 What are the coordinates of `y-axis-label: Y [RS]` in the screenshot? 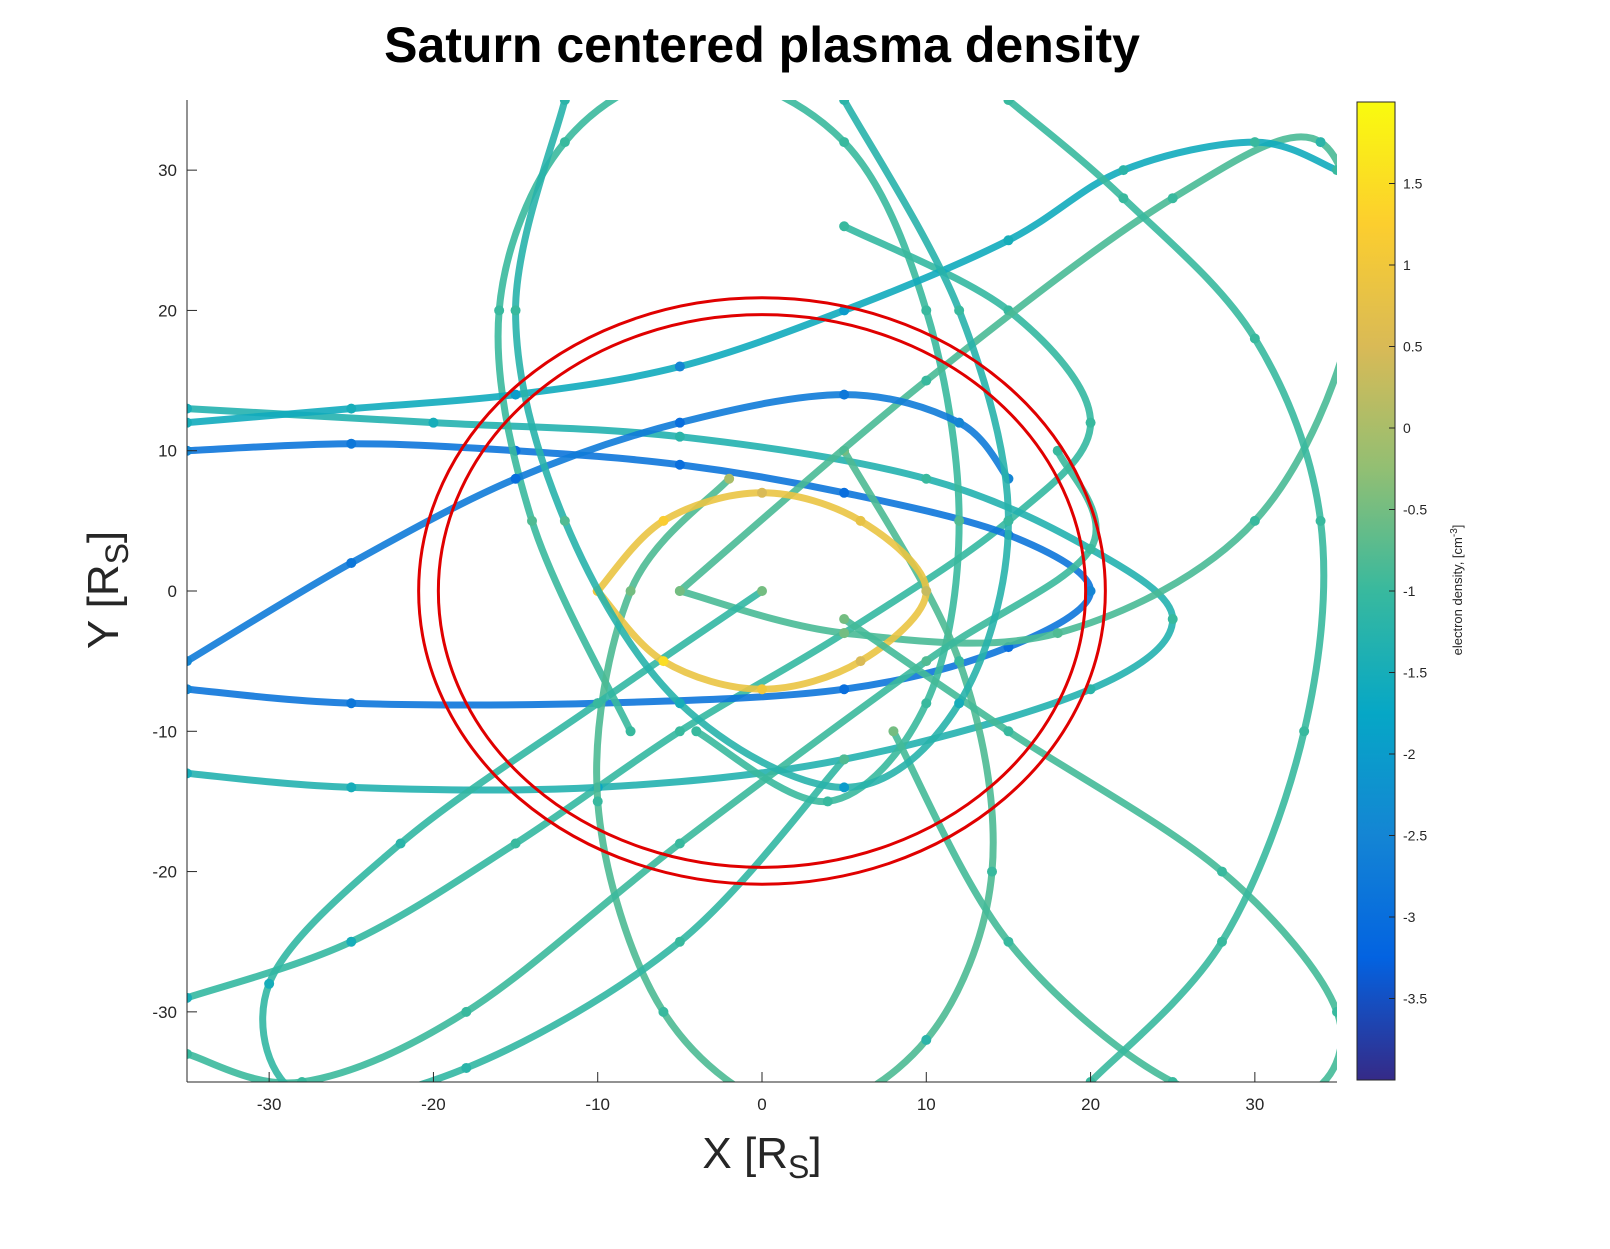 It's located at (107, 590).